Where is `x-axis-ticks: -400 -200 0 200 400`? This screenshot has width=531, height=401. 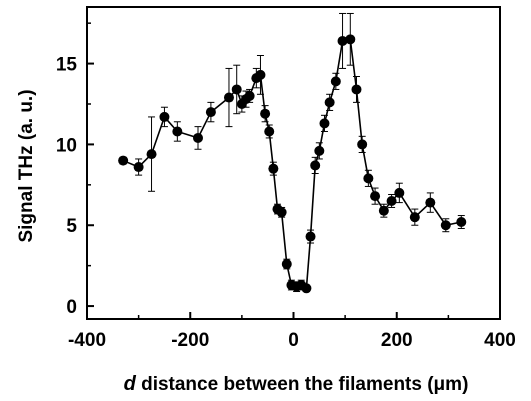
x-axis-ticks: -400 -200 0 200 400 is located at coordinates (292, 331).